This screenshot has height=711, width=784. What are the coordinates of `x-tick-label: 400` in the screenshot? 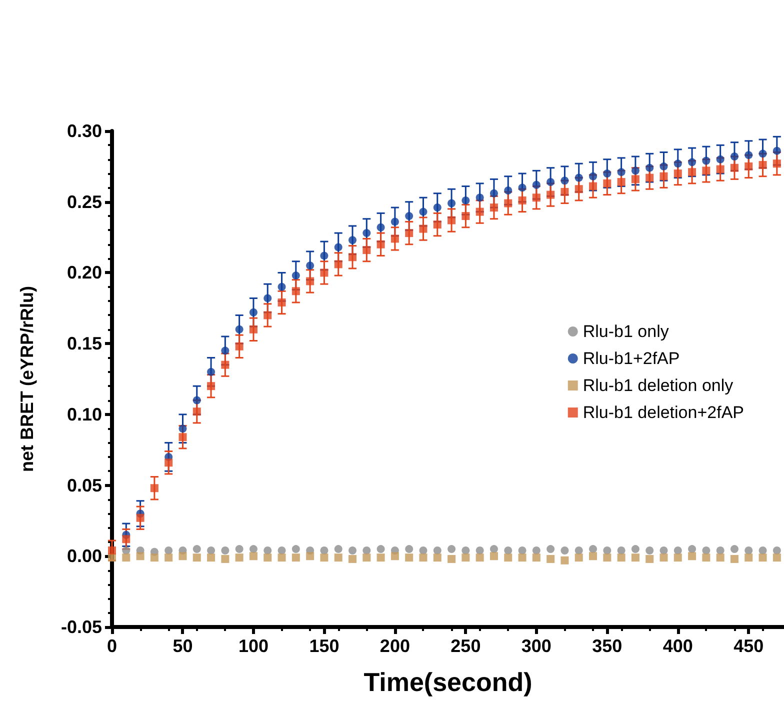 It's located at (677, 646).